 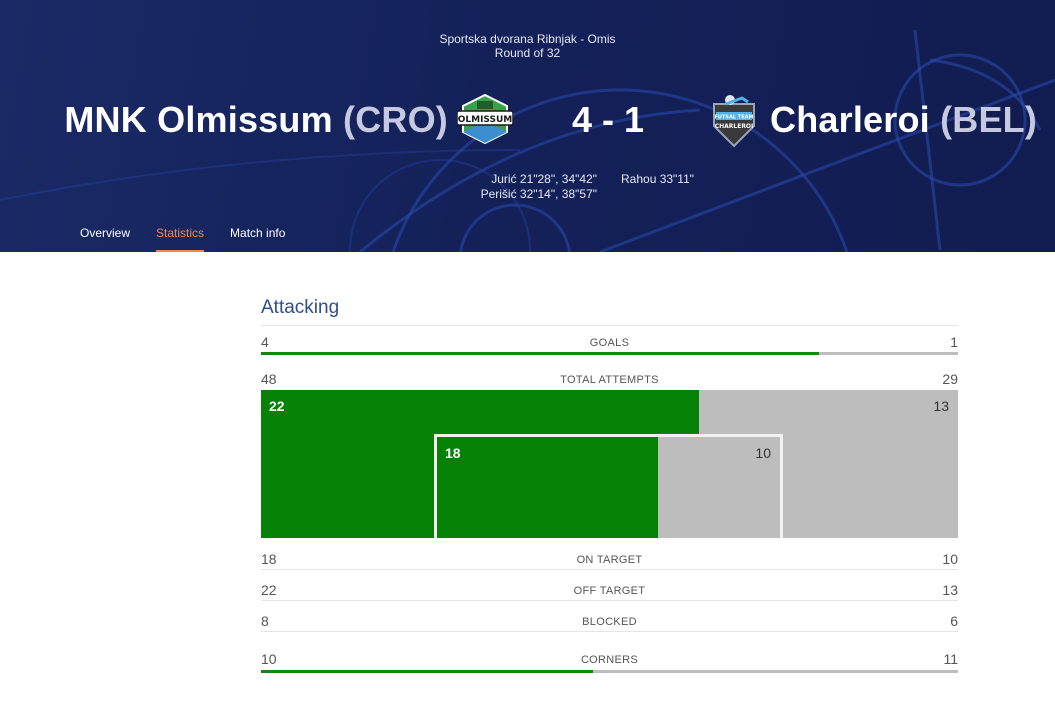 I want to click on stat-row-goals: 4 GOALS 1, so click(x=609, y=344).